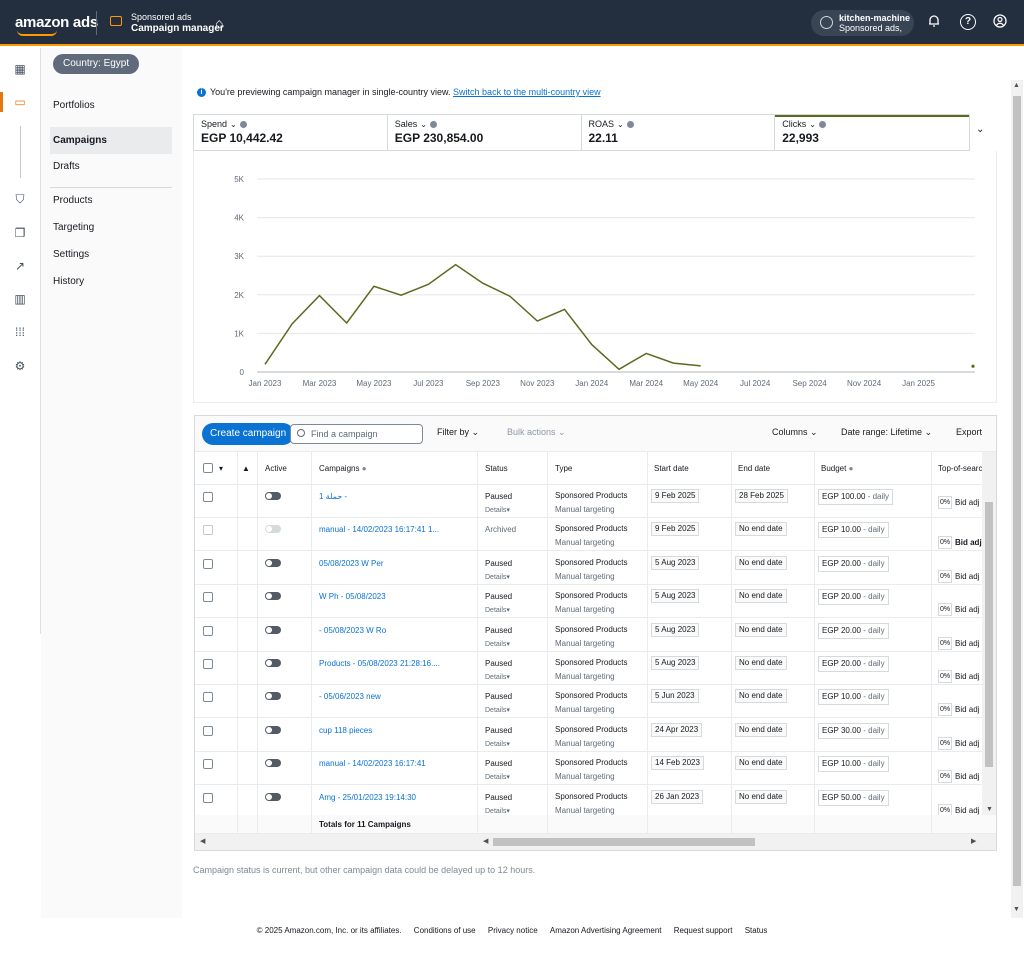 Image resolution: width=1024 pixels, height=954 pixels. I want to click on page-scrollbar: ▲ ▼, so click(1017, 499).